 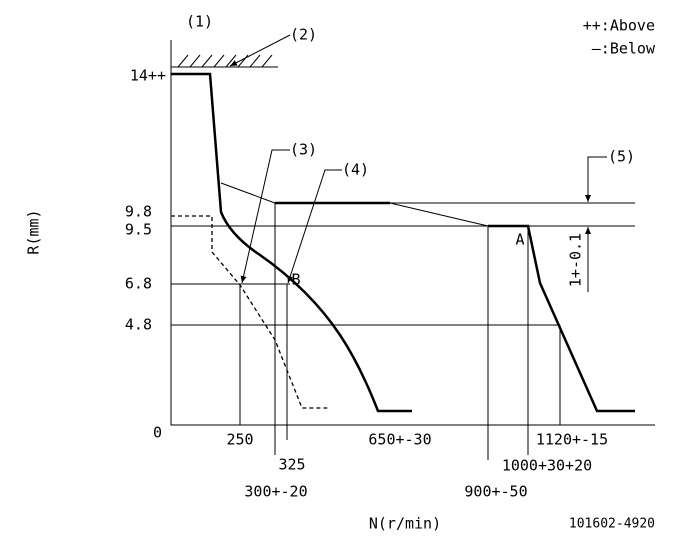 What do you see at coordinates (519, 240) in the screenshot?
I see `point-label: A` at bounding box center [519, 240].